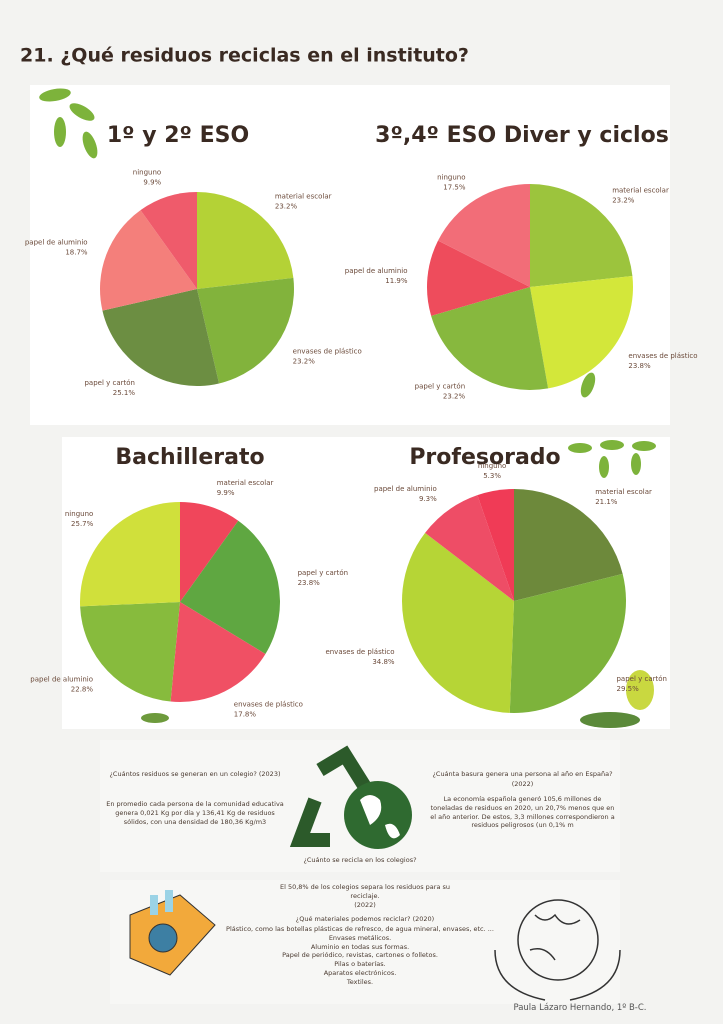 The width and height of the screenshot is (723, 1024). Describe the element at coordinates (350, 797) in the screenshot. I see `recycle-icon` at that location.